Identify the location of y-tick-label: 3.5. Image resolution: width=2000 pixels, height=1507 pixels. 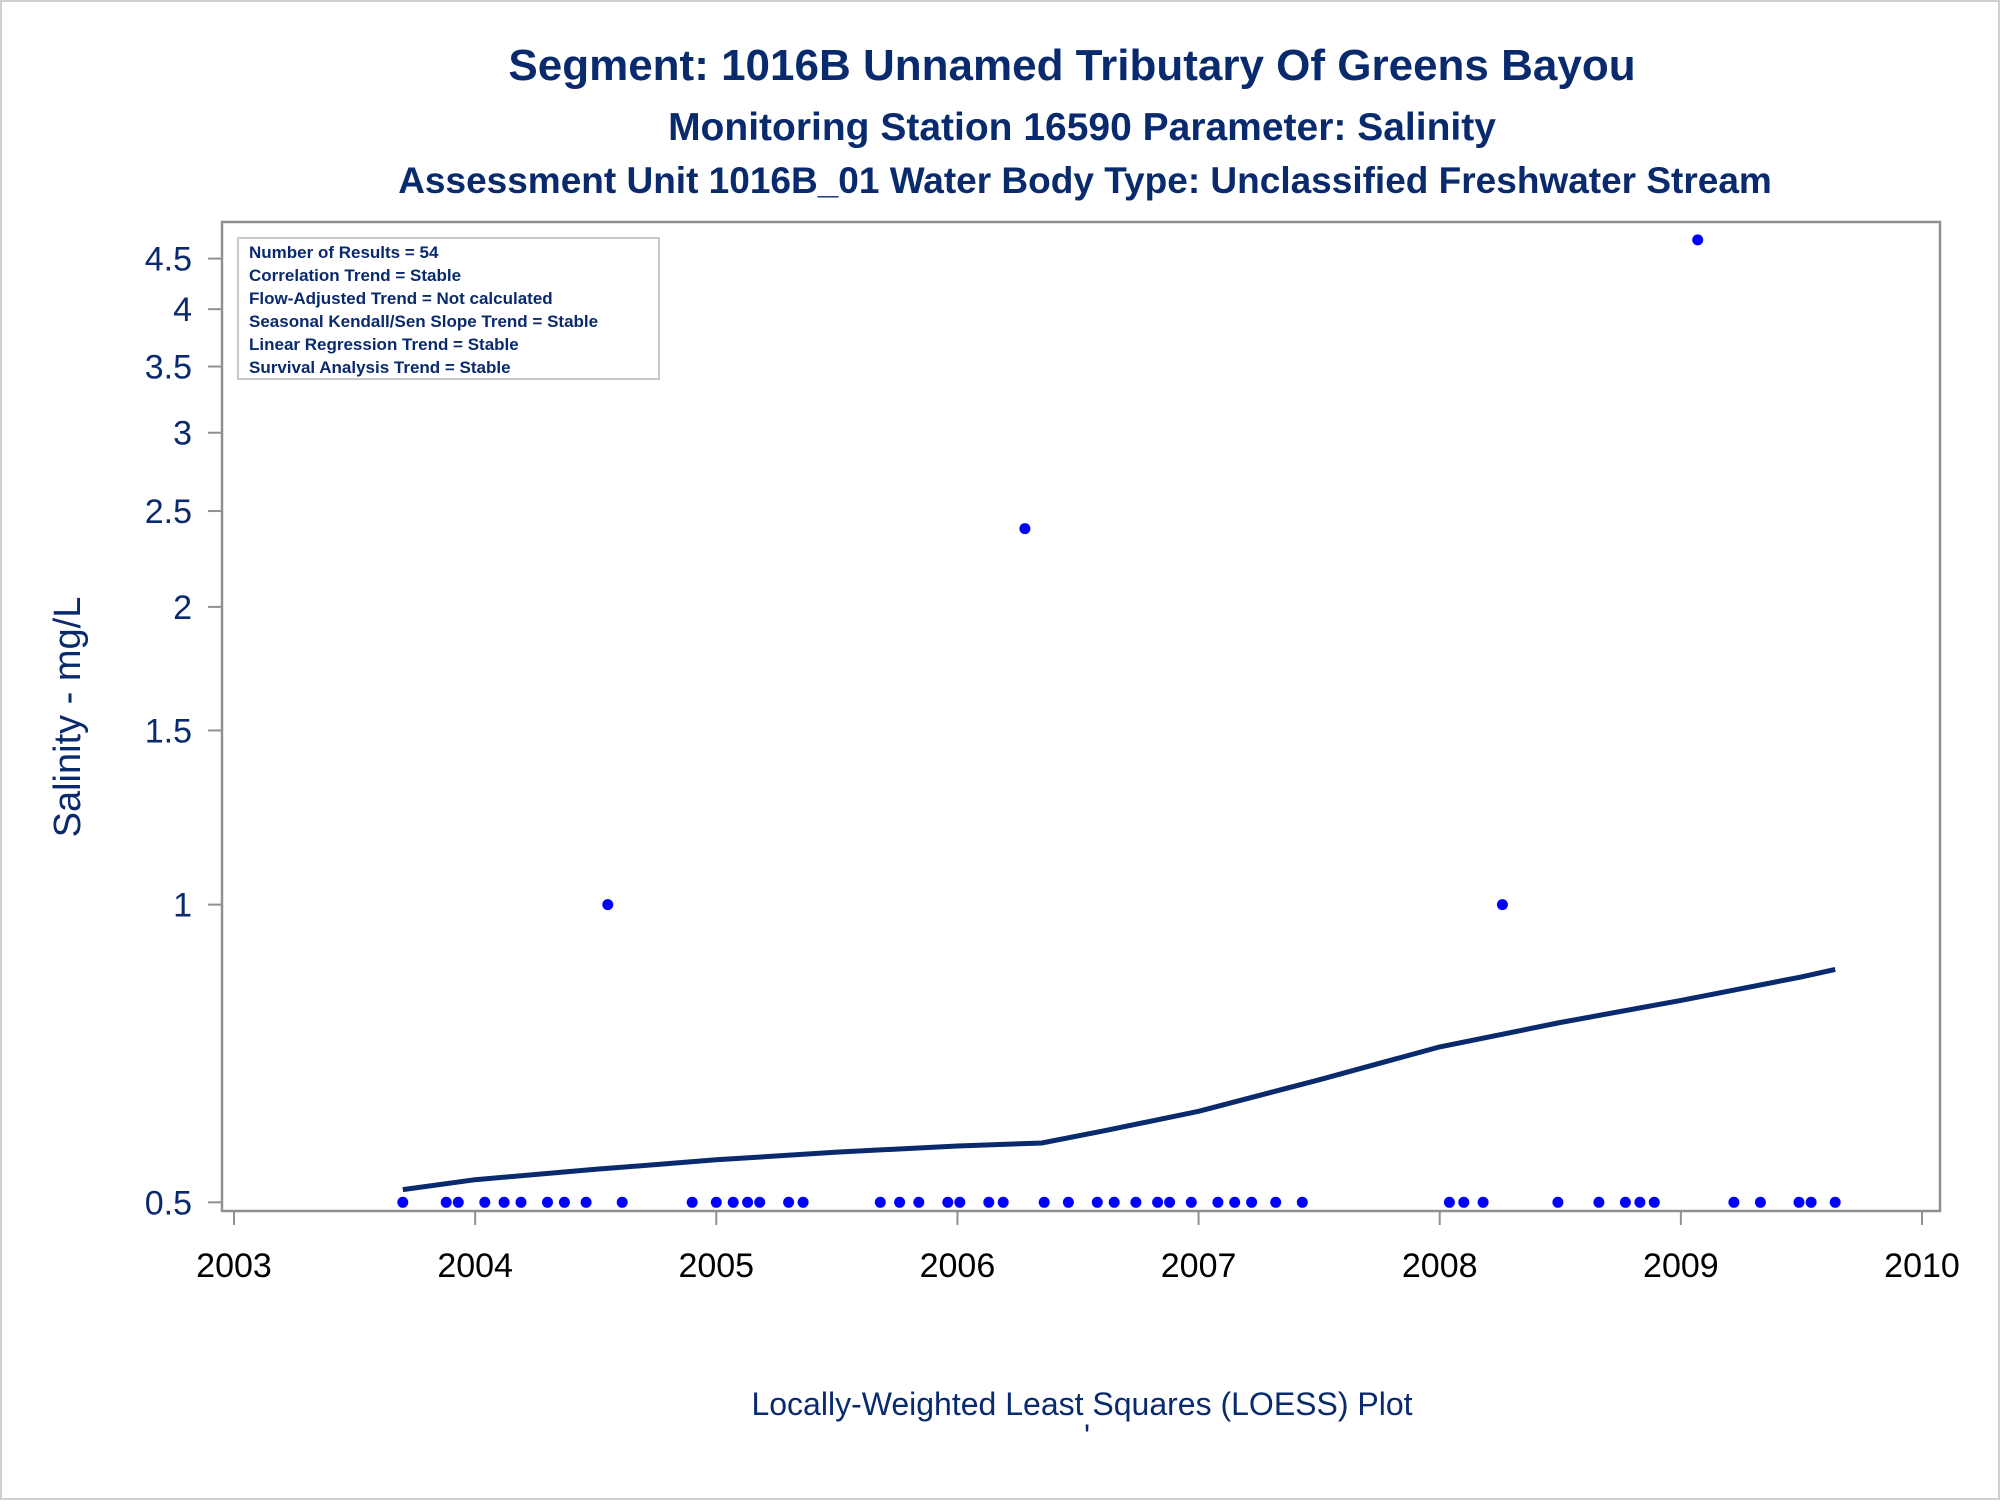
(168, 368).